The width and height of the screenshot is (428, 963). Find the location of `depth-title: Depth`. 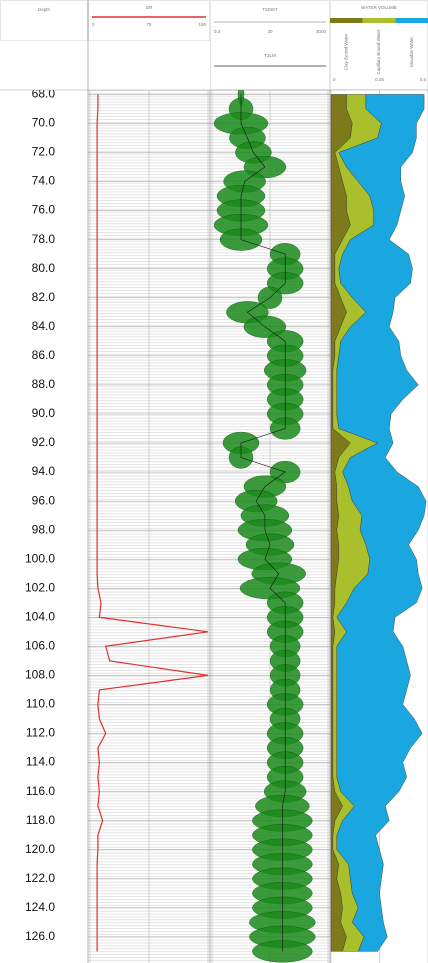

depth-title: Depth is located at coordinates (44, 9).